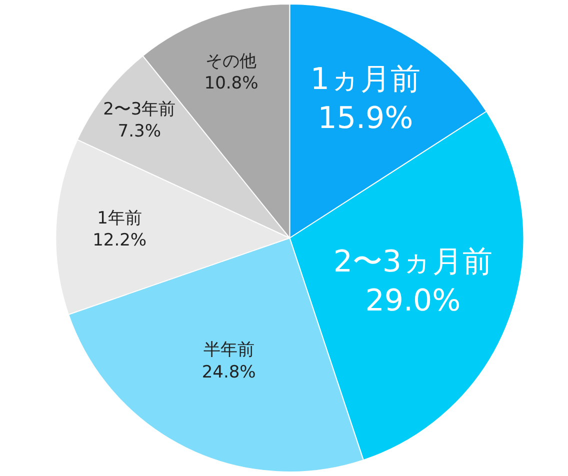  What do you see at coordinates (366, 118) in the screenshot?
I see `data-label: 15.9%` at bounding box center [366, 118].